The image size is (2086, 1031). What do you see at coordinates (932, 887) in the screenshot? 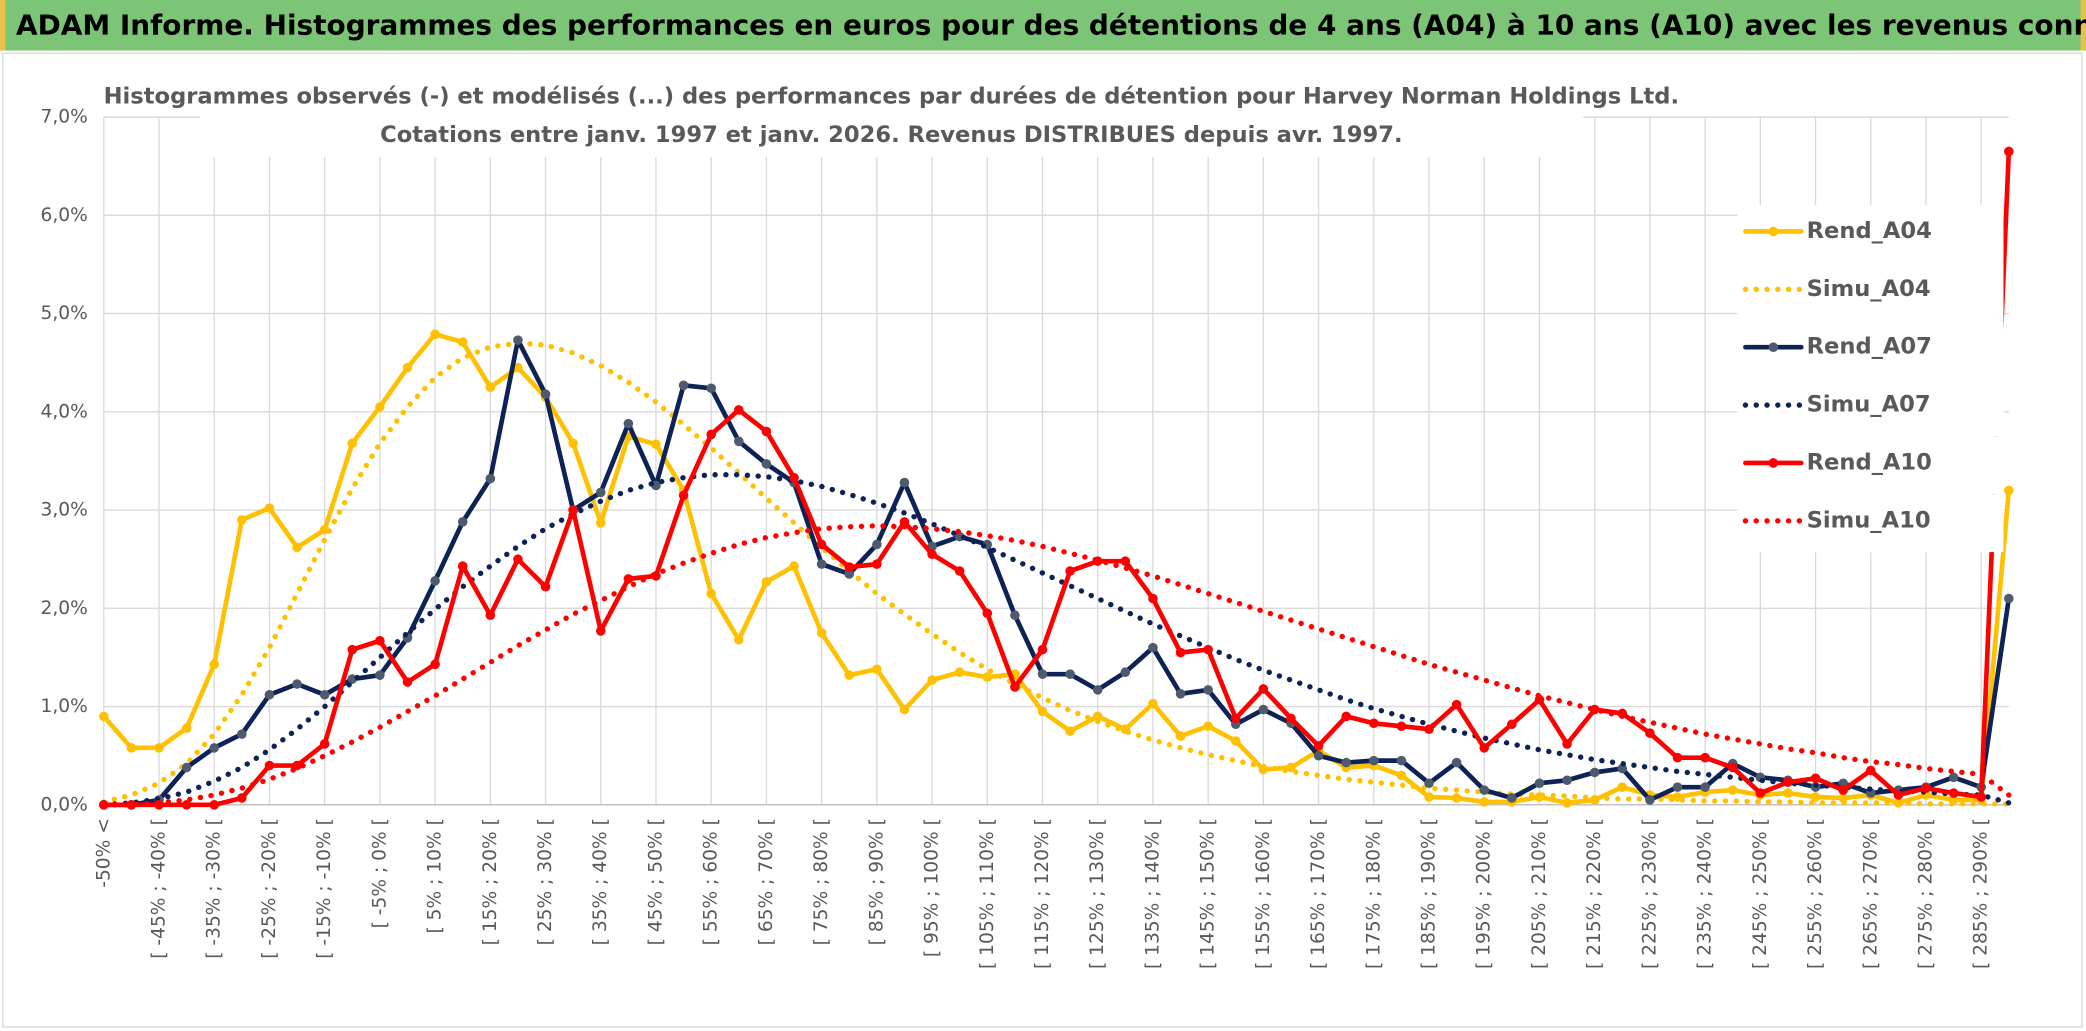
I see `x-tick-label: [ 95% ; 100% [` at bounding box center [932, 887].